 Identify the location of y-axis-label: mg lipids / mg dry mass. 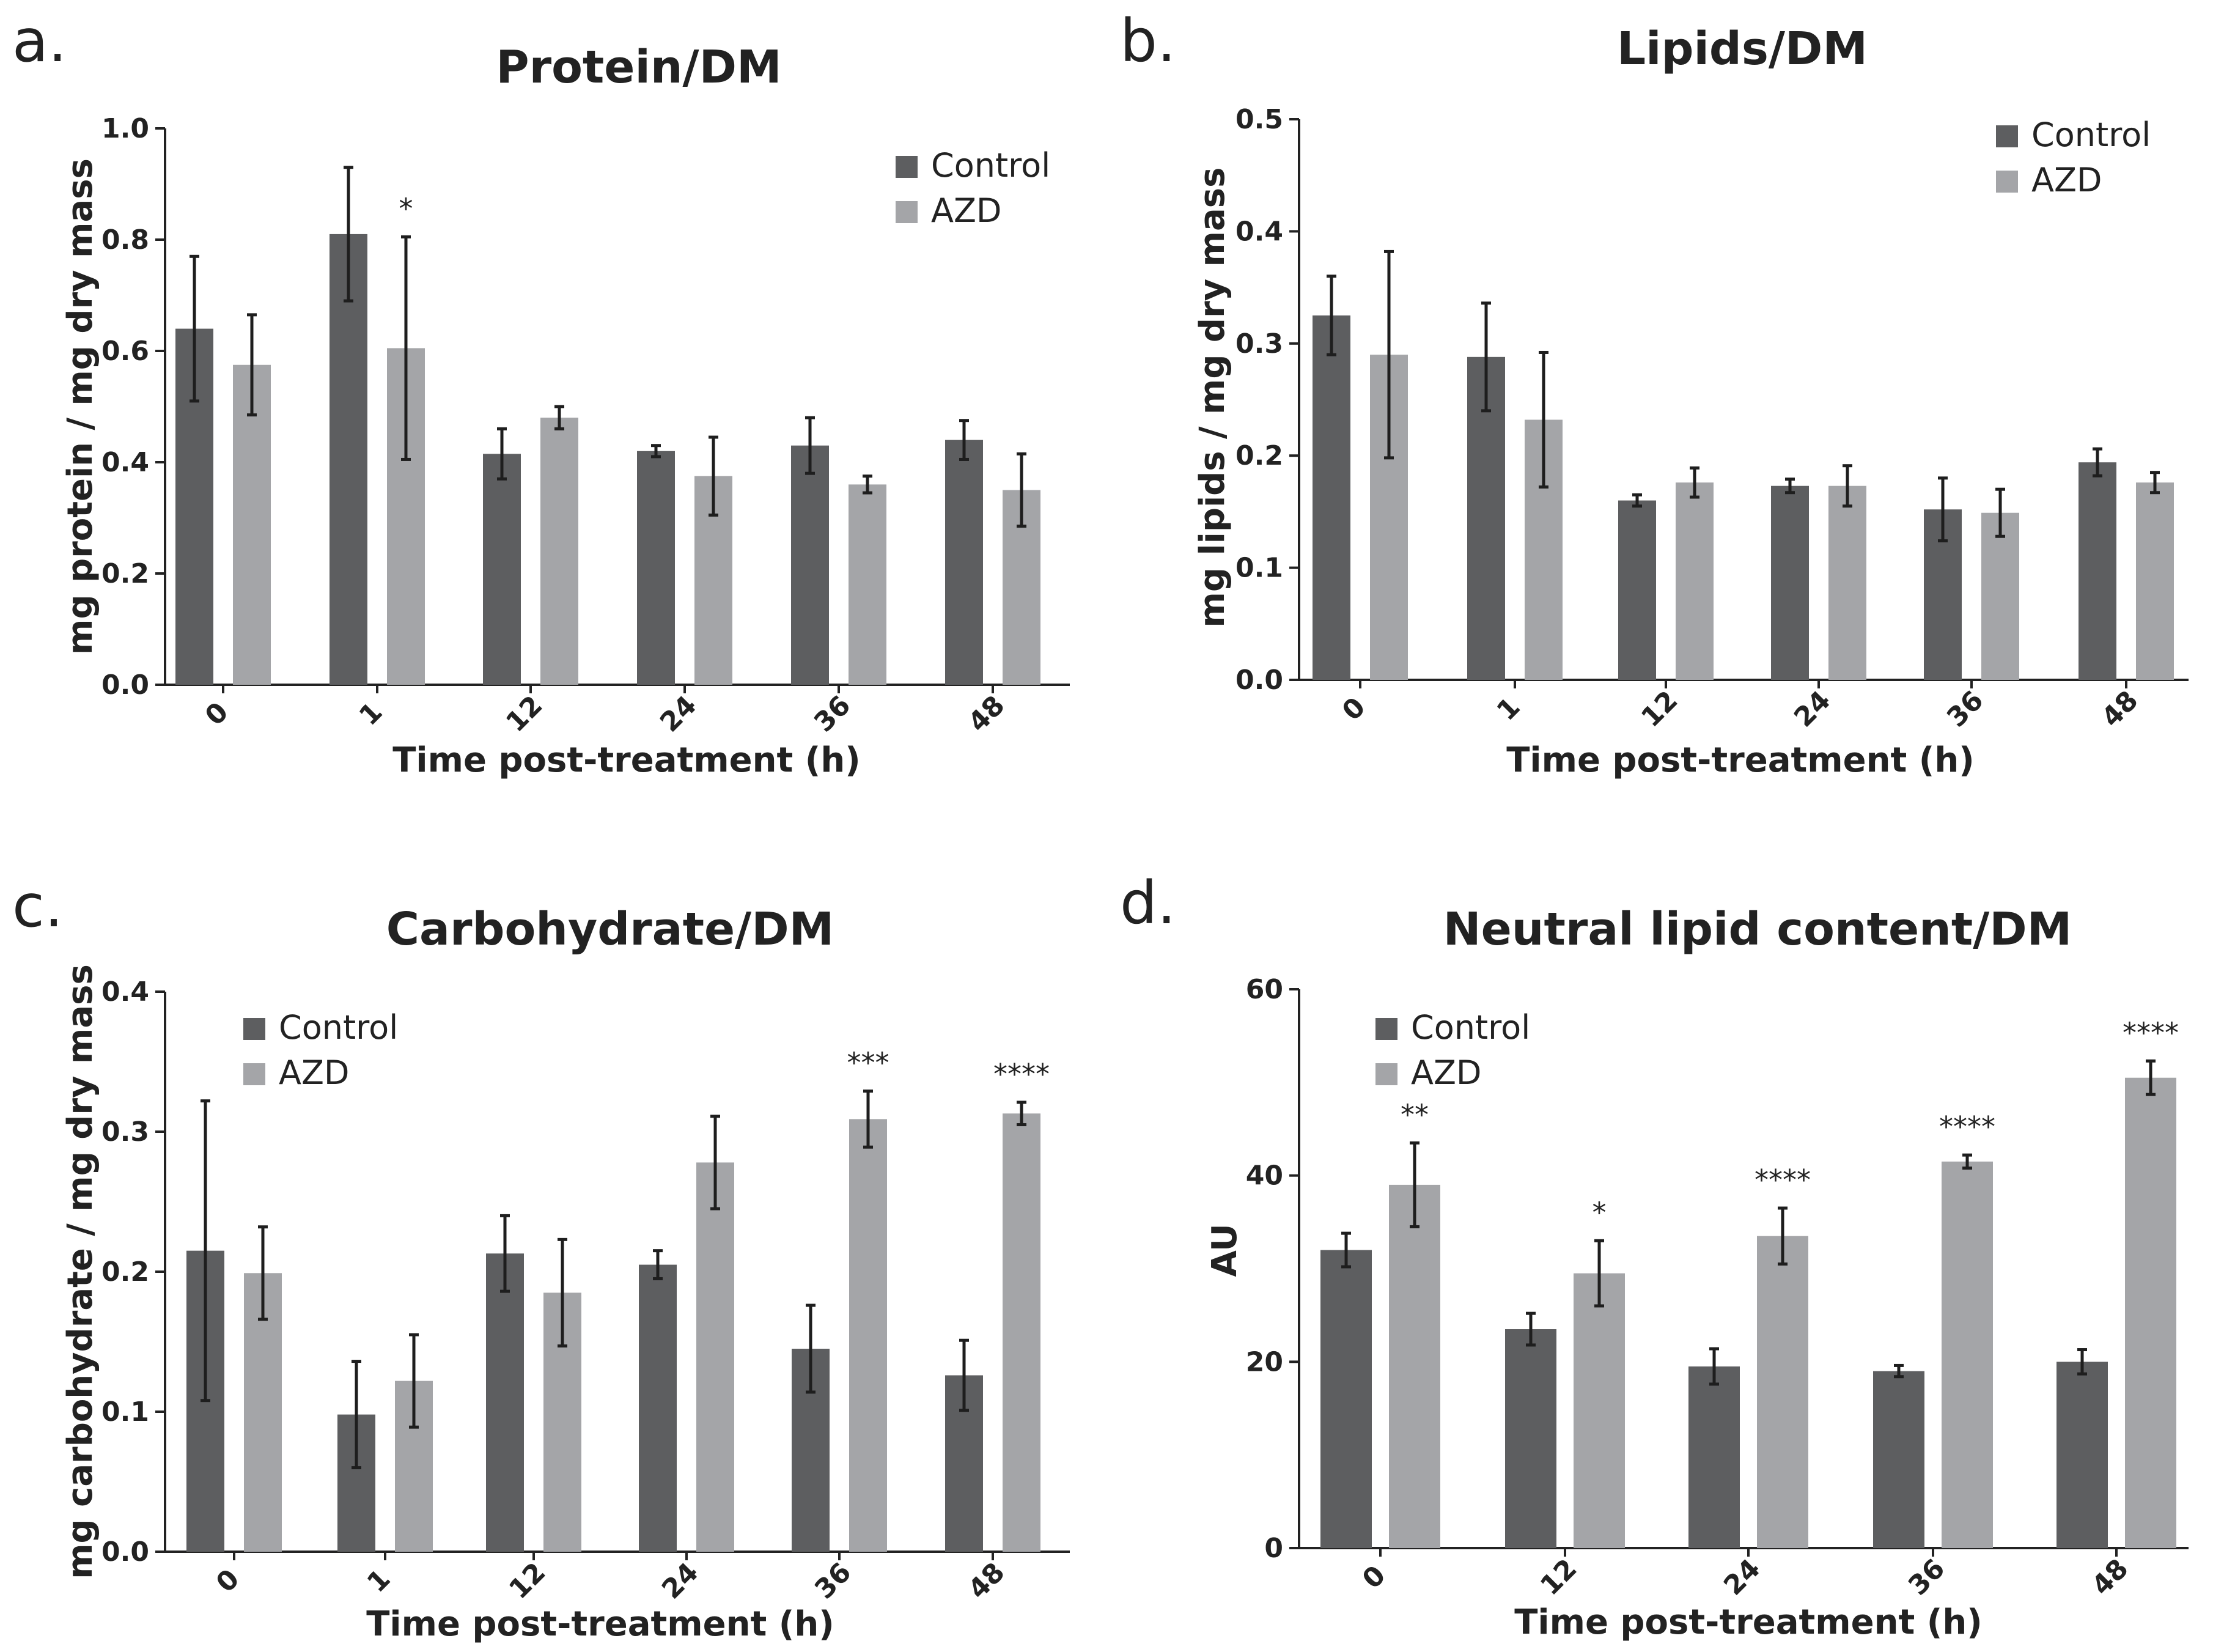
(1212, 398).